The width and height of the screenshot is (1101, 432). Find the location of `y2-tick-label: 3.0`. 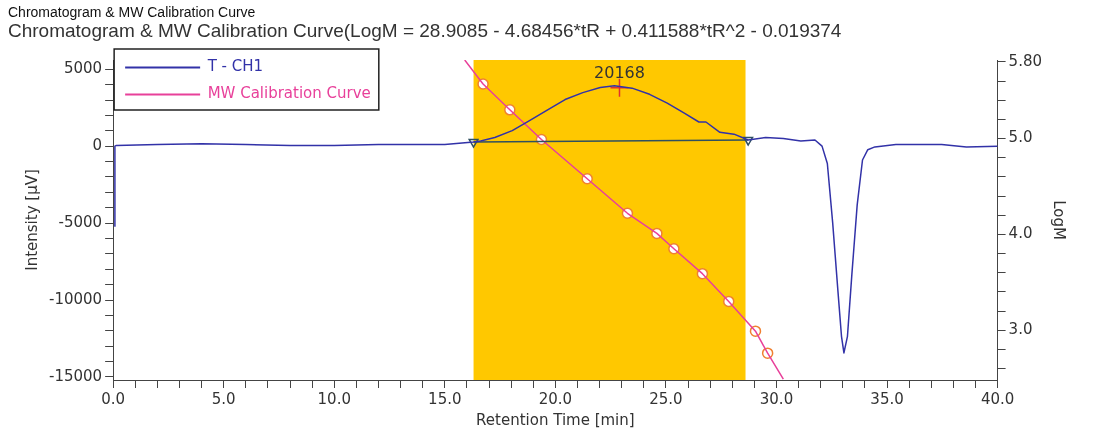

y2-tick-label: 3.0 is located at coordinates (1020, 329).